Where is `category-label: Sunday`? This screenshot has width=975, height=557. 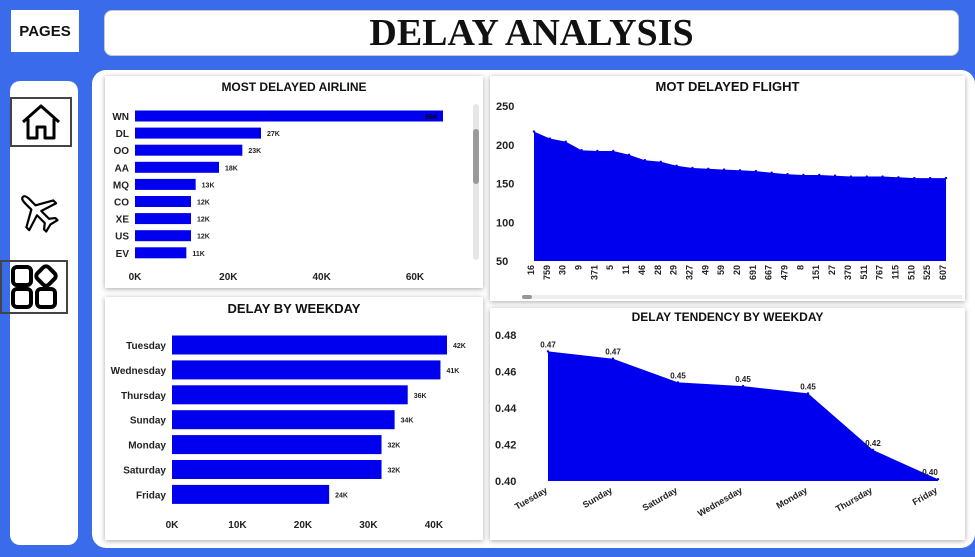 category-label: Sunday is located at coordinates (148, 421).